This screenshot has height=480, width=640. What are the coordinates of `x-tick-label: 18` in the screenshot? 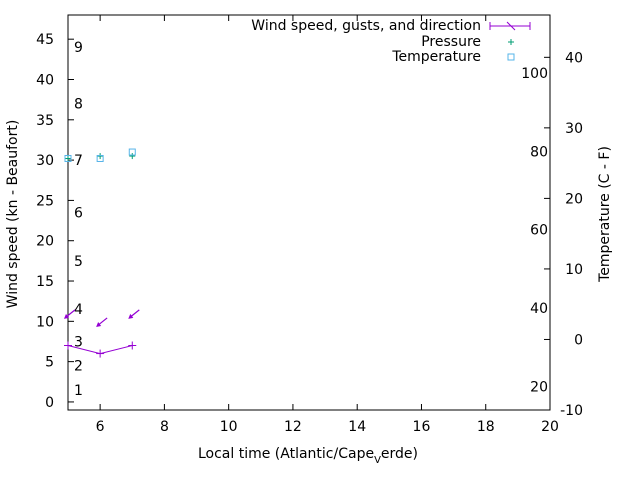 It's located at (486, 427).